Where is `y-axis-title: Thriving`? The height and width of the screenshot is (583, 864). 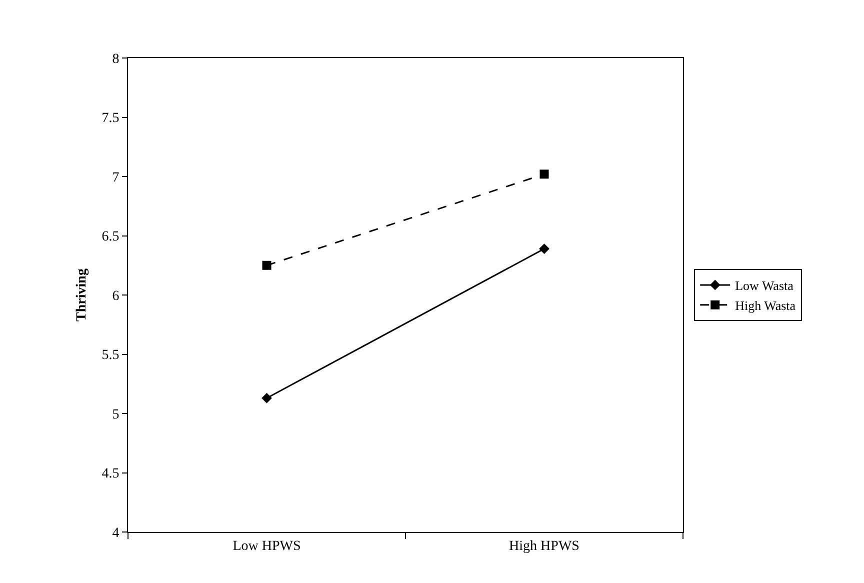
y-axis-title: Thriving is located at coordinates (82, 295).